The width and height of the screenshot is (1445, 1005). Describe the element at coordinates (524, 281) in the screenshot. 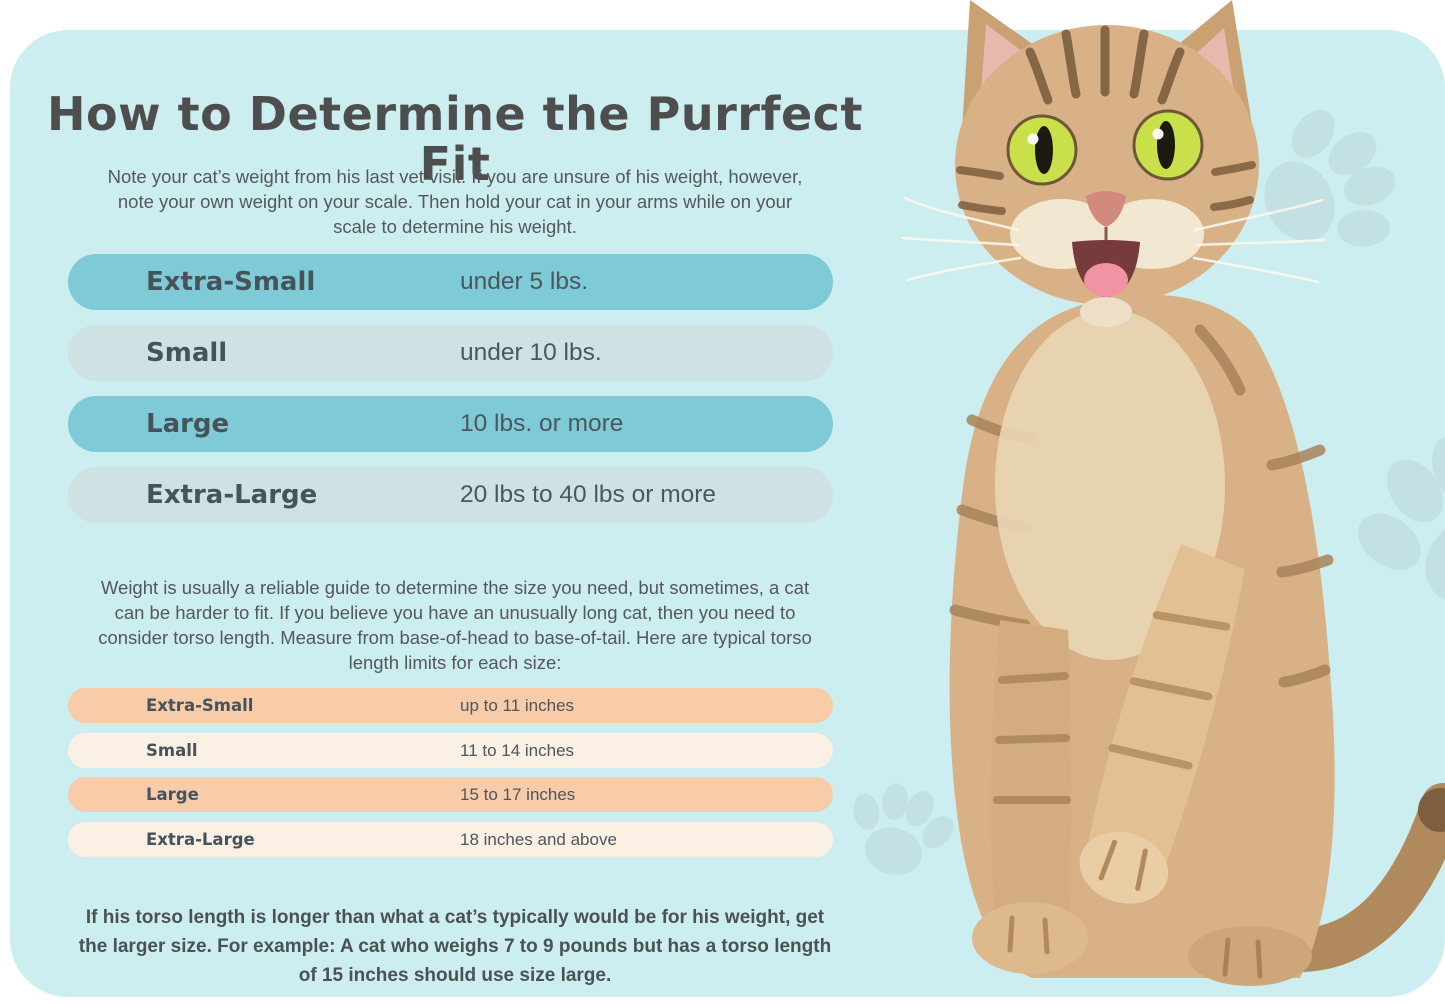

I see `size-value: under 5 lbs.` at that location.